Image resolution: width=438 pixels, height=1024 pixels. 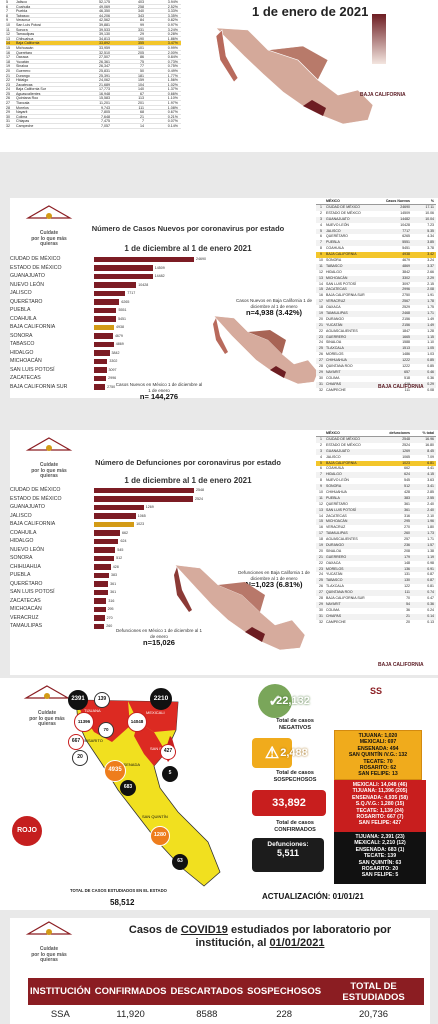 What do you see at coordinates (93, 53) in the screenshot?
I see `table-row: 16 Querétaro 32,510 205 2.00%` at bounding box center [93, 53].